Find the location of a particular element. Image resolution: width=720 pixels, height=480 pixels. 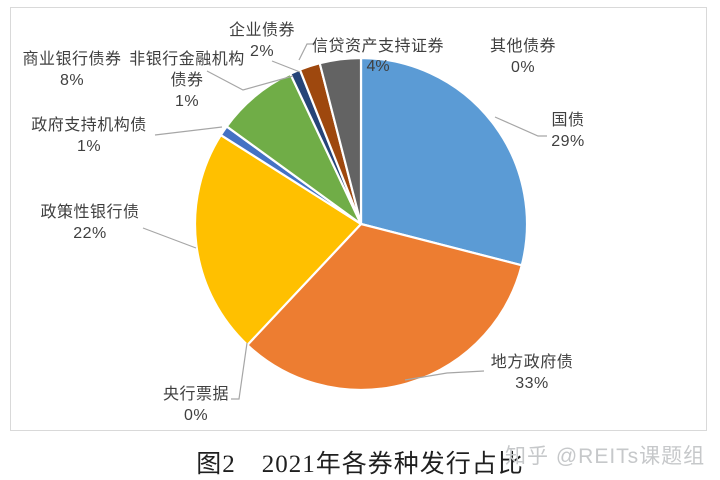

pie-label-credit-abs: 信贷资产支持证券 is located at coordinates (387, 46).